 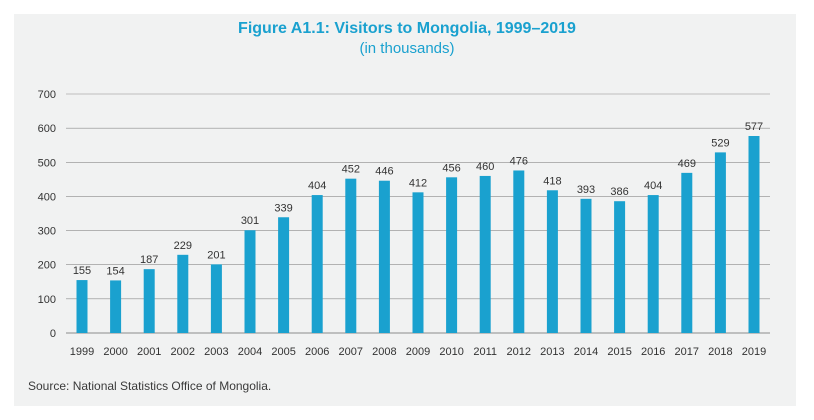 I want to click on bar-2011, so click(x=485, y=254).